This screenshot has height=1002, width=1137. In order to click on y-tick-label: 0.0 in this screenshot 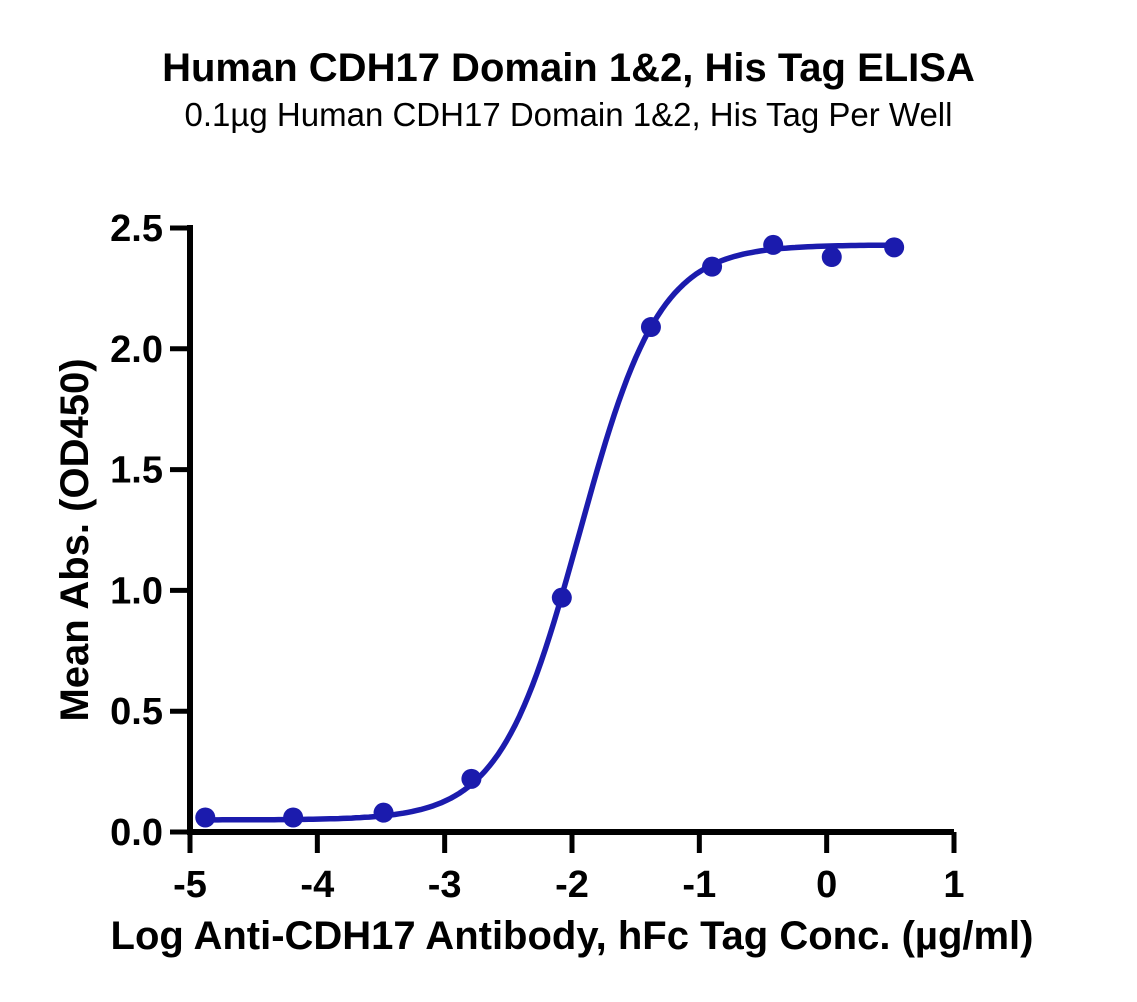, I will do `click(136, 833)`.